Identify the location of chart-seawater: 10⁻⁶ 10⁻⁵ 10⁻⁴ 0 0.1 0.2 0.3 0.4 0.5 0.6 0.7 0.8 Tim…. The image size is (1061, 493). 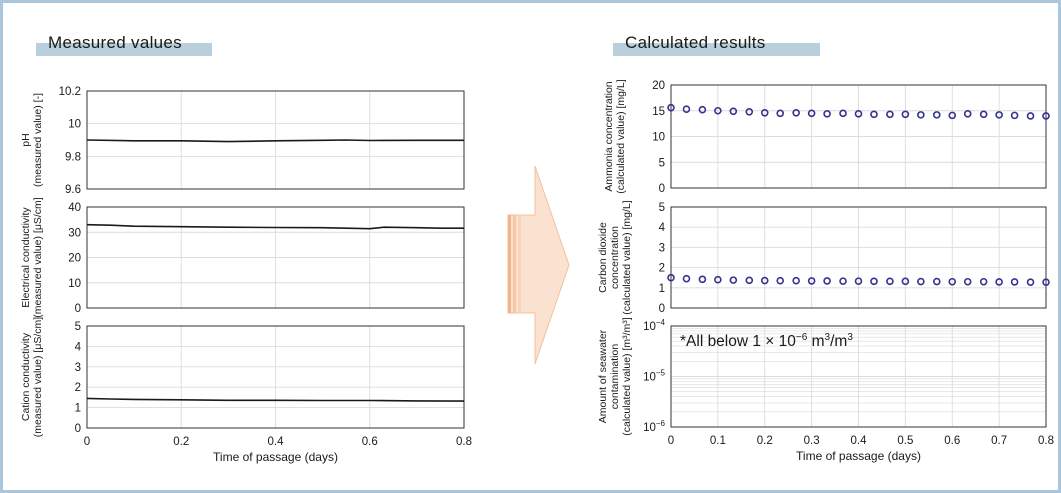
(825, 390).